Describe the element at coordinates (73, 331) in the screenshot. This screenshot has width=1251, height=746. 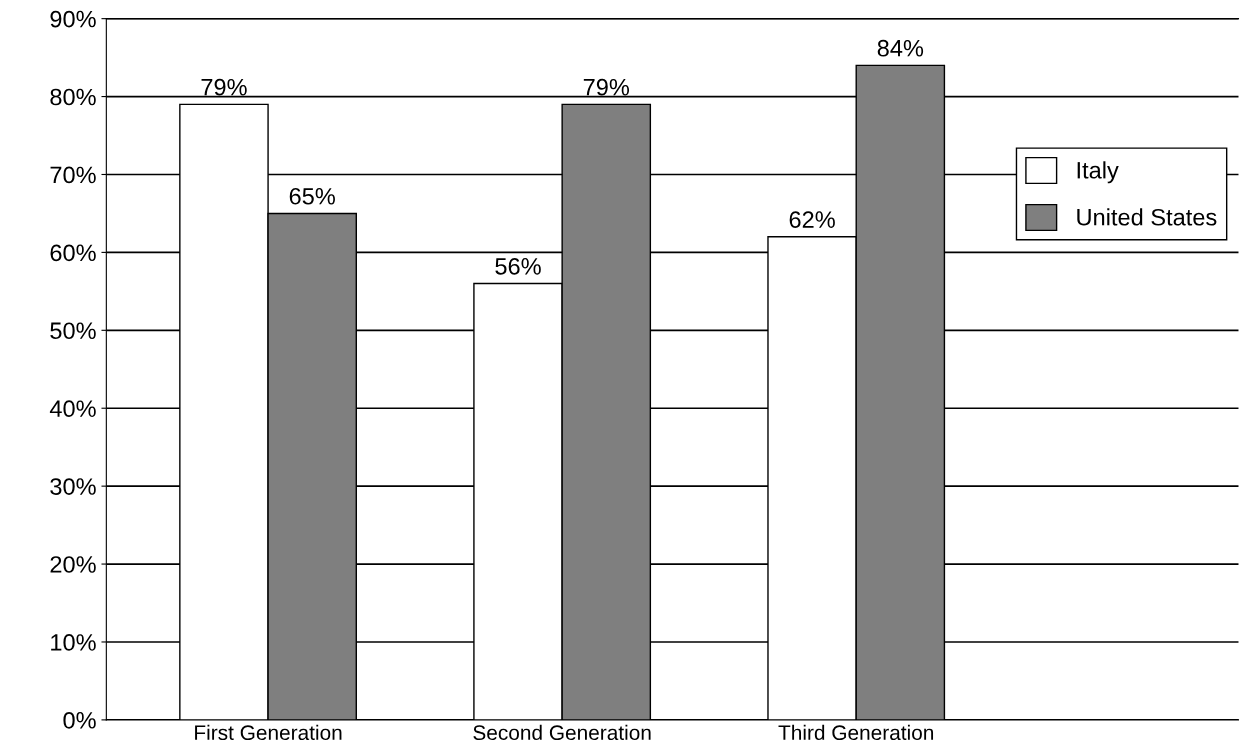
I see `y-tick-label: 50%` at that location.